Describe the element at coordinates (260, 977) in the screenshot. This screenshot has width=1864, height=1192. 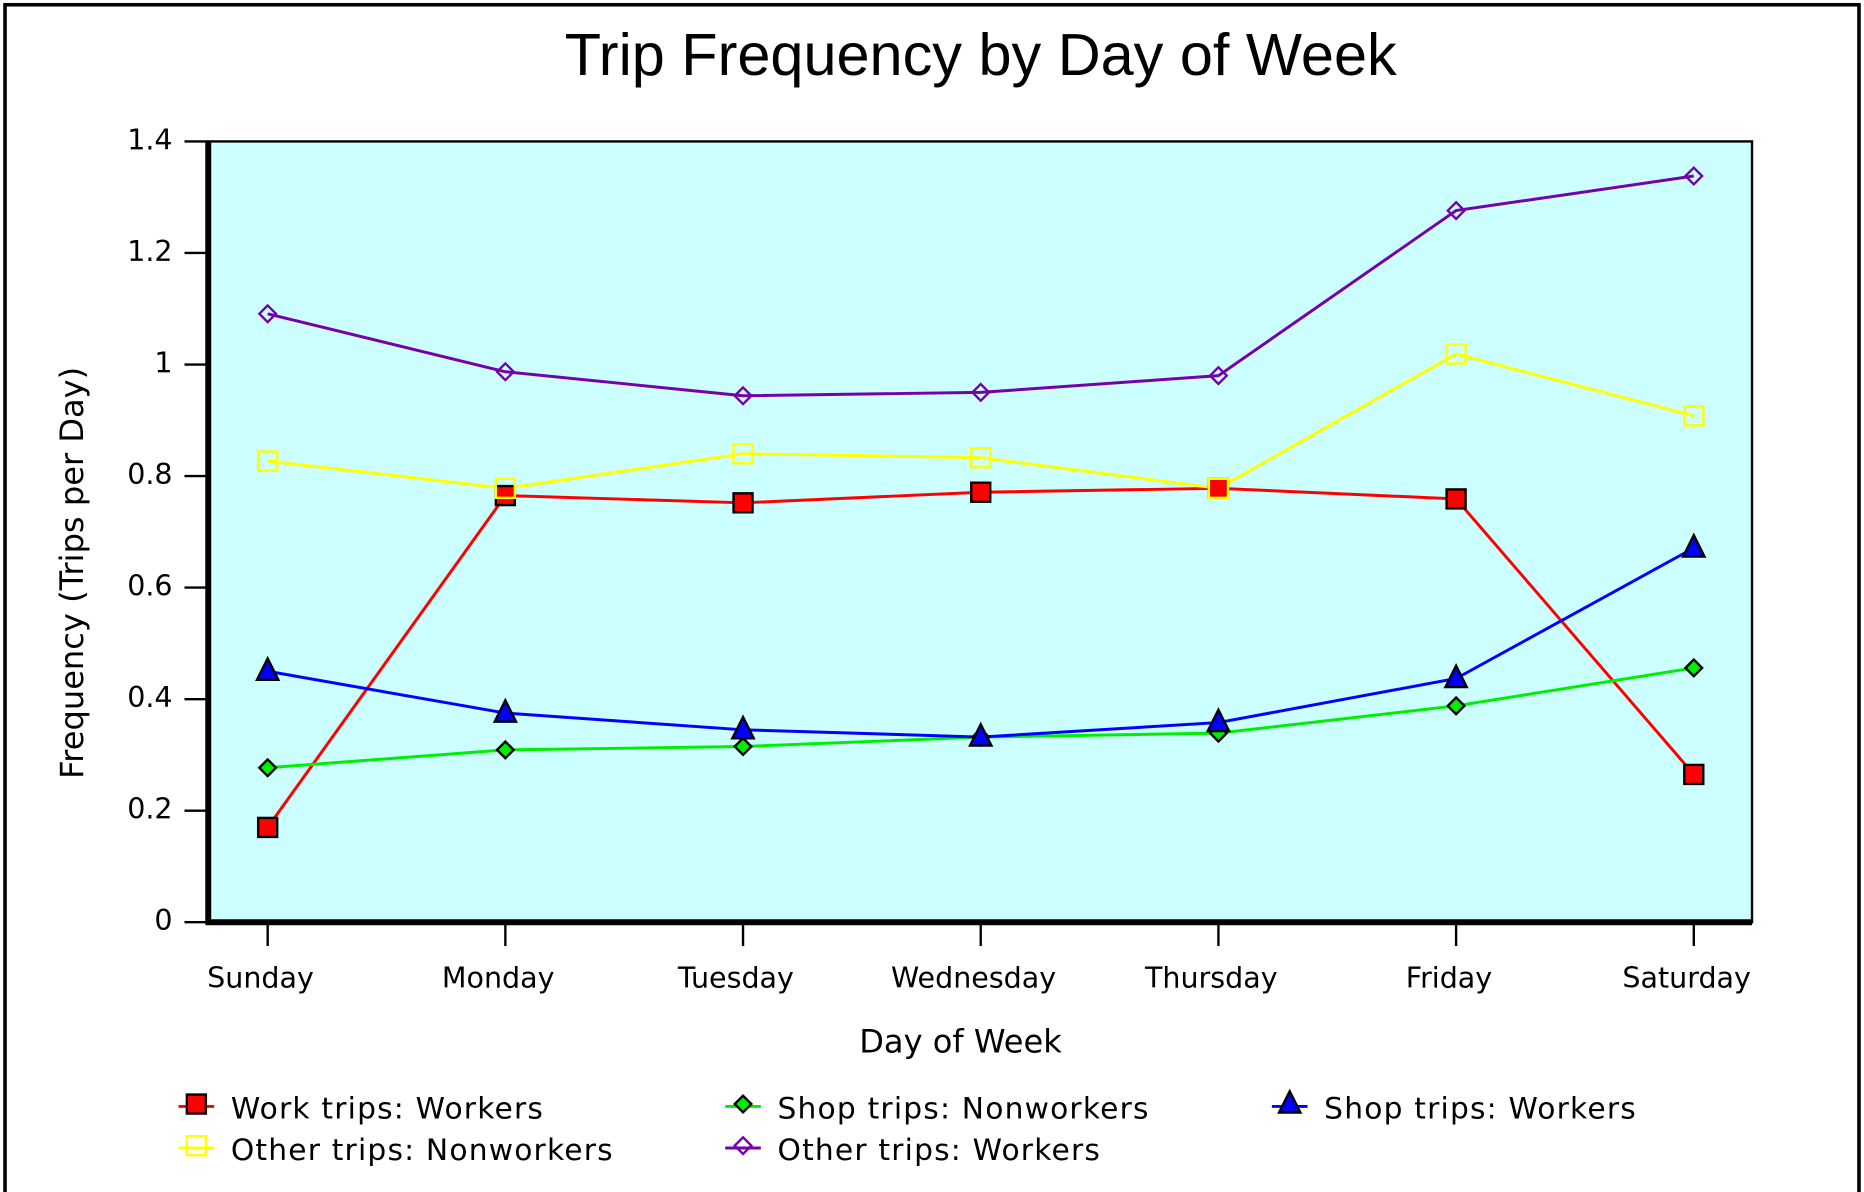
I see `x-tick-label: Sunday` at that location.